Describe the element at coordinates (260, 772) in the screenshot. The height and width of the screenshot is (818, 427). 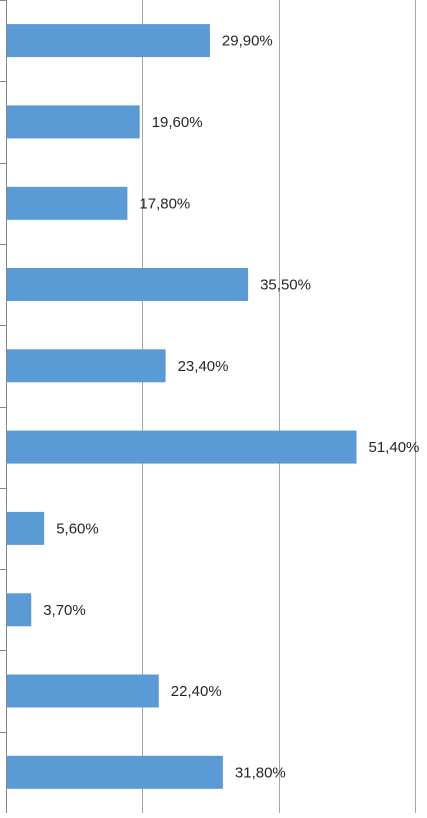
I see `data-label-10: 31,80%` at that location.